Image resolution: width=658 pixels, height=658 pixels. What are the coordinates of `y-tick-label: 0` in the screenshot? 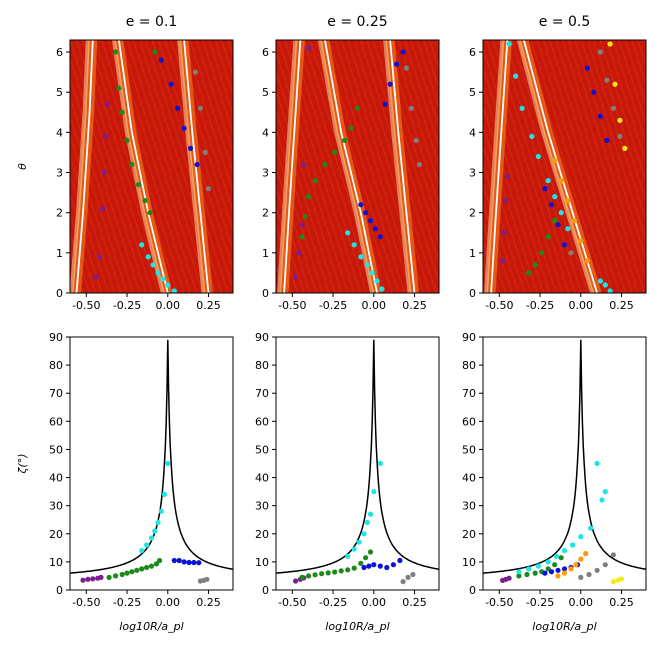 It's located at (59, 293).